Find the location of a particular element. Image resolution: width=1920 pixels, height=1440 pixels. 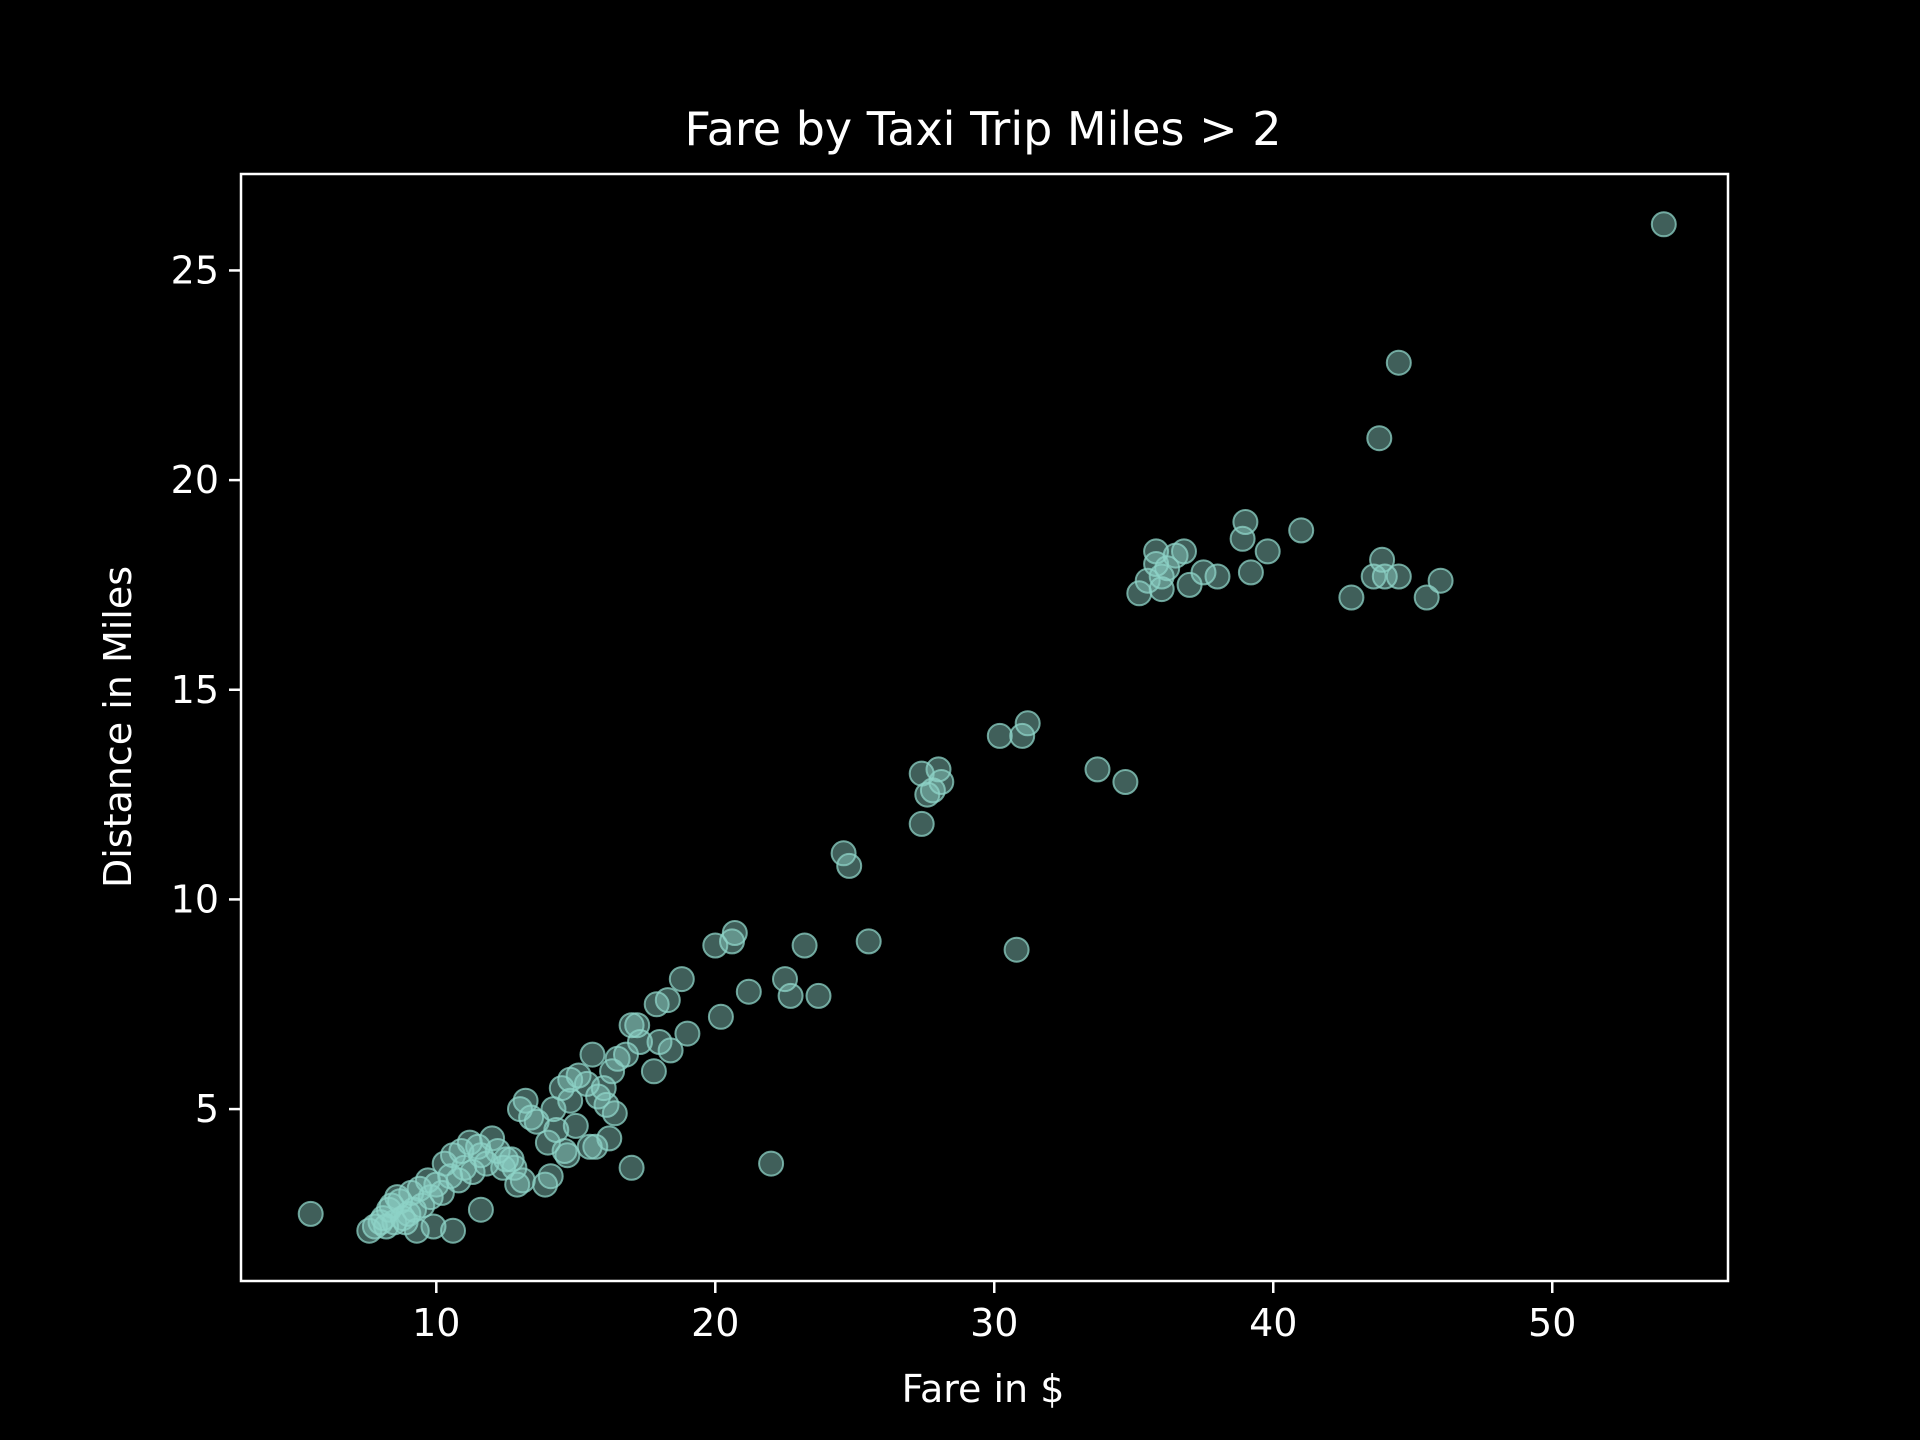

x-axis-ticks: 10 20 30 40 50 is located at coordinates (994, 1313).